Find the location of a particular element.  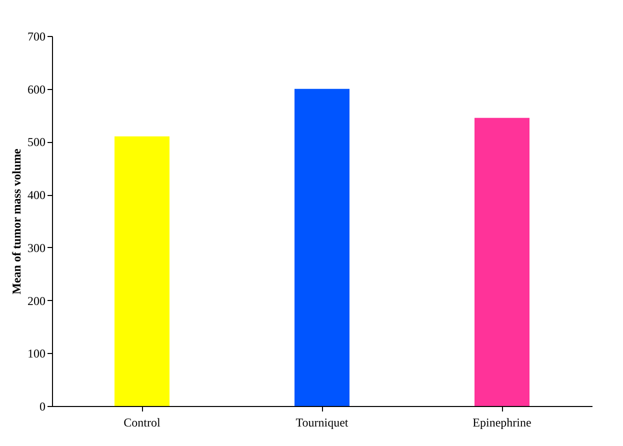

x-tick-label: Epinephrine is located at coordinates (502, 423).